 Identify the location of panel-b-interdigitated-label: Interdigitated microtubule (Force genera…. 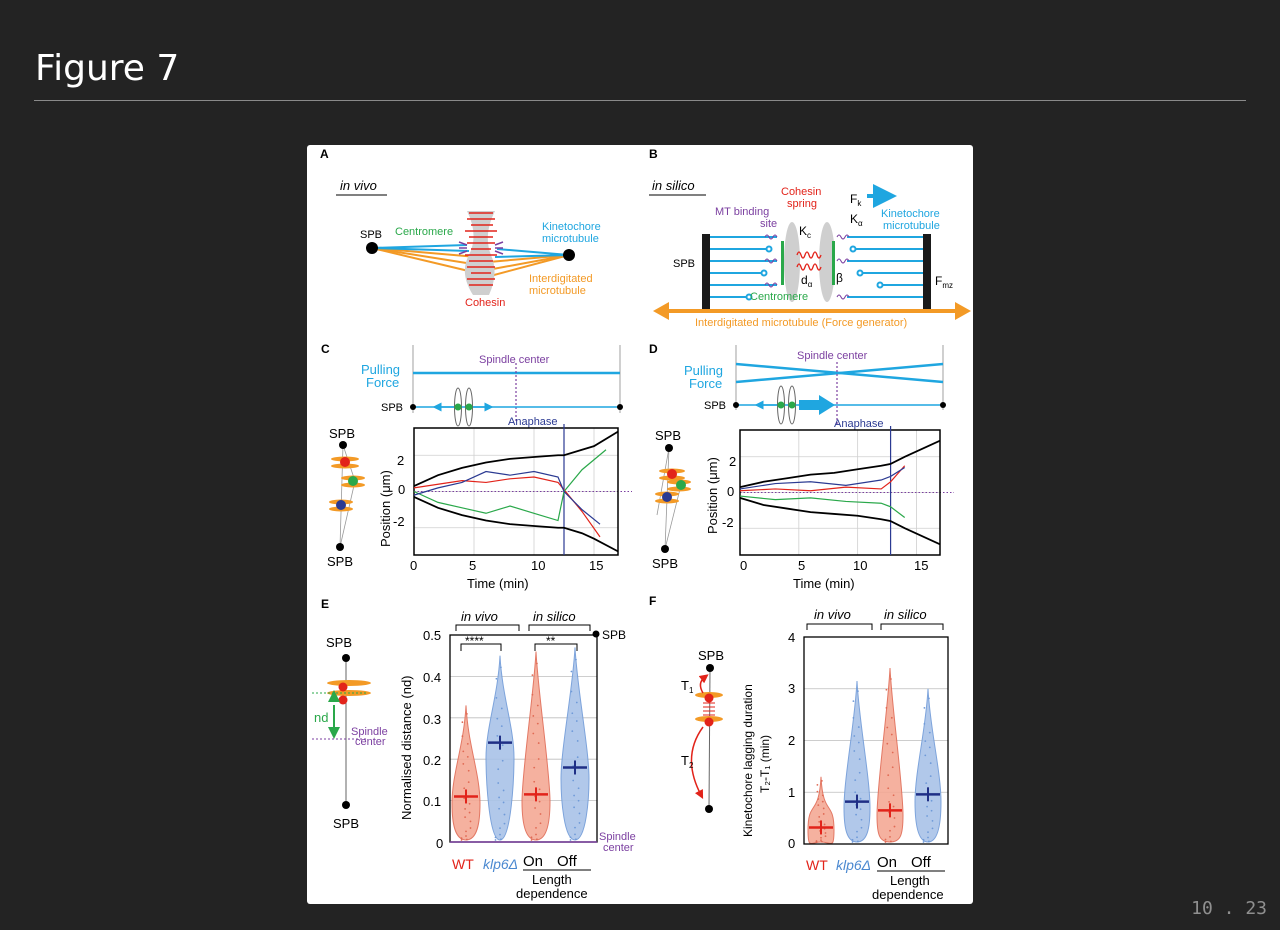
(801, 323).